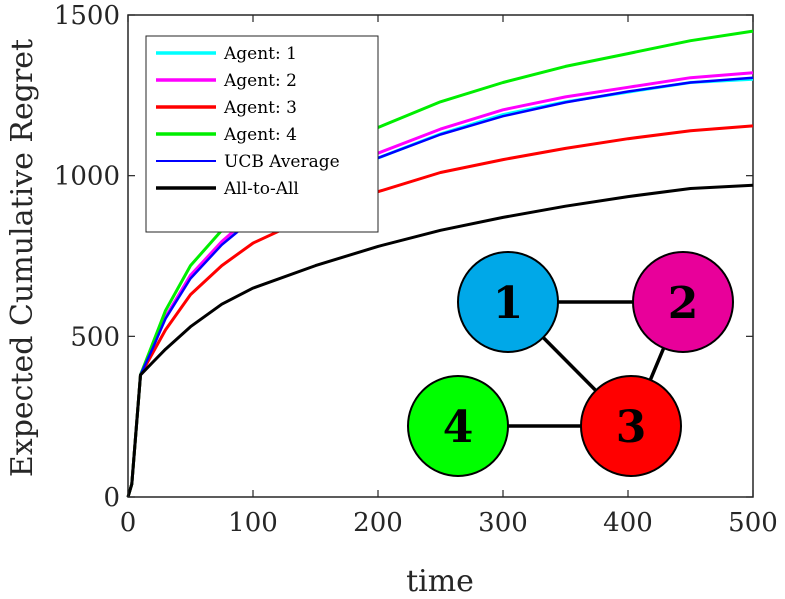 The height and width of the screenshot is (599, 785). What do you see at coordinates (261, 189) in the screenshot?
I see `legend-label-all-to-all: All-to-All` at bounding box center [261, 189].